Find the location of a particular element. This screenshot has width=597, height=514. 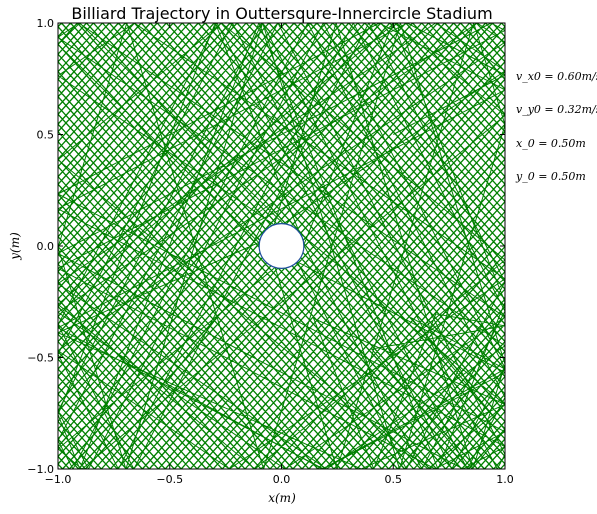

annotation-y0: y_0 = 0.50m is located at coordinates (550, 176).